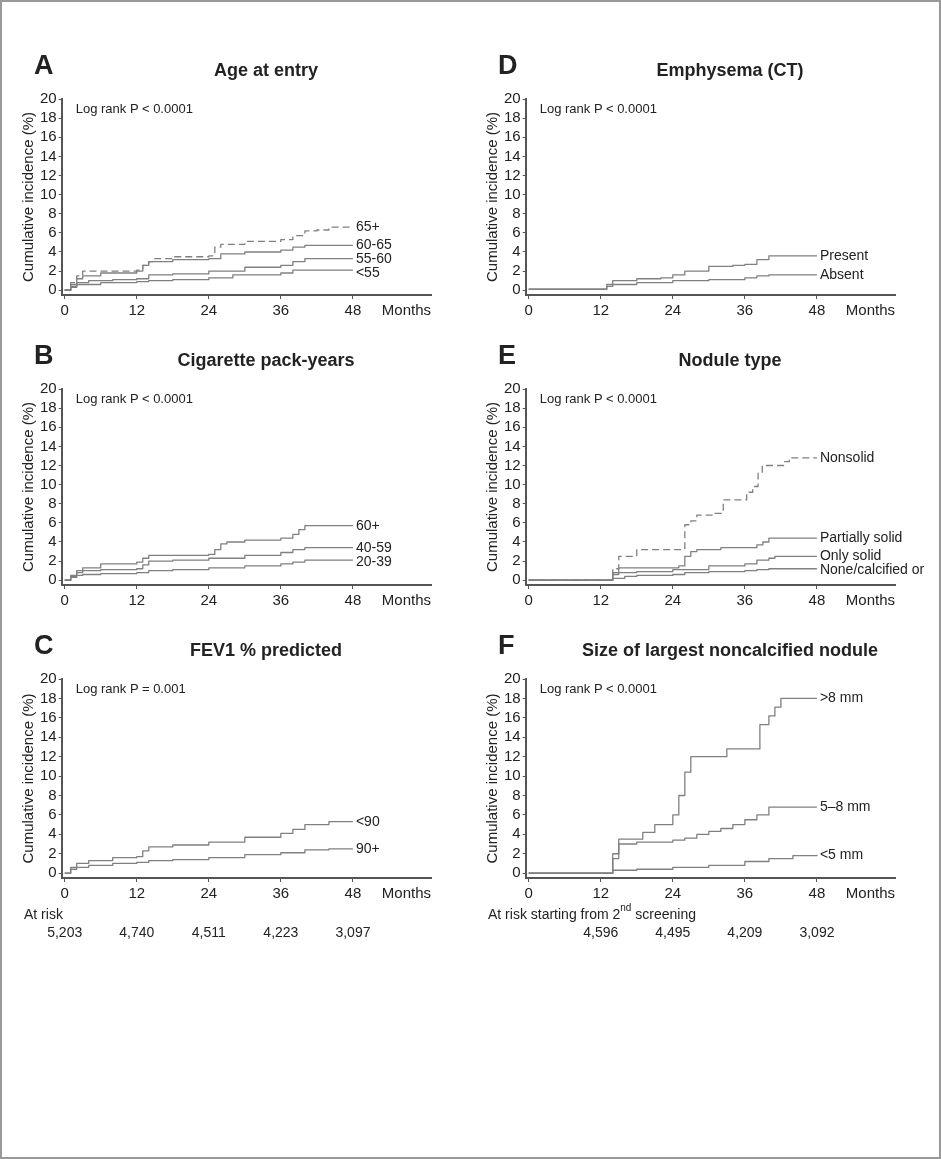  What do you see at coordinates (861, 537) in the screenshot?
I see `series-label: Partially solid` at bounding box center [861, 537].